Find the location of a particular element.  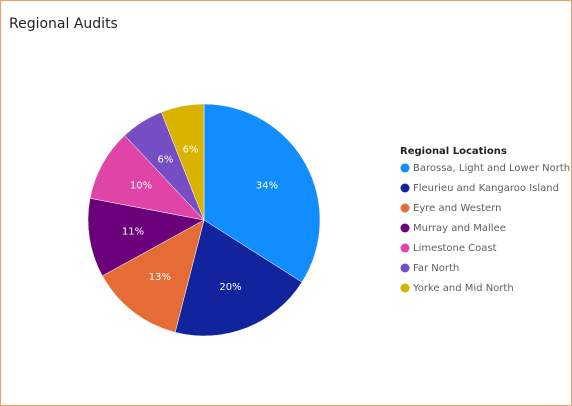

legend-label: Fleurieu and Kangaroo Island is located at coordinates (486, 188).